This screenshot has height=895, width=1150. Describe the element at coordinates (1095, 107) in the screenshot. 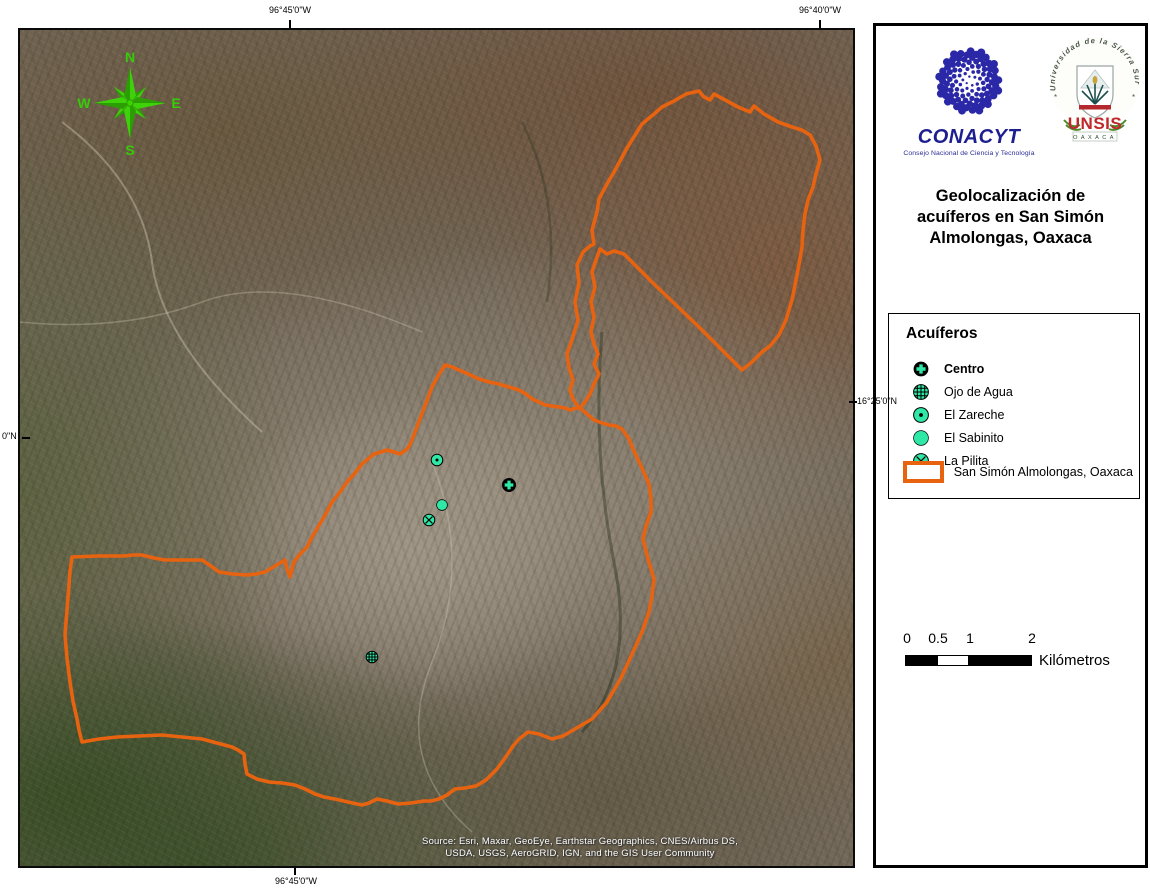

I see `unsis-banner` at that location.